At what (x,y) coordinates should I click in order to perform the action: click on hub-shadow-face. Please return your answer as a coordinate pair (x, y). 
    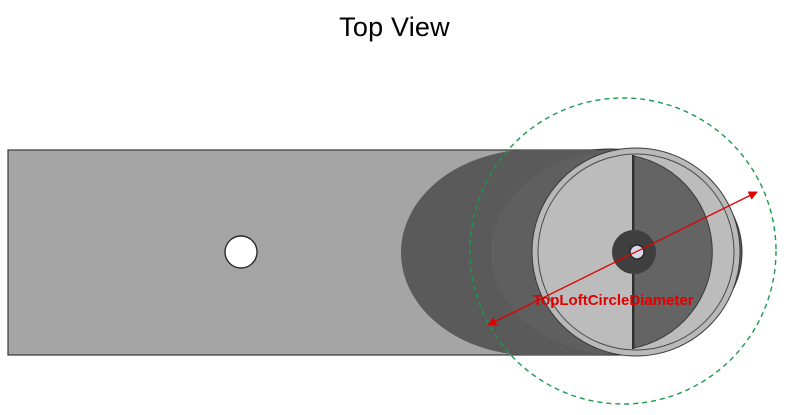
    Looking at the image, I should click on (505, 252).